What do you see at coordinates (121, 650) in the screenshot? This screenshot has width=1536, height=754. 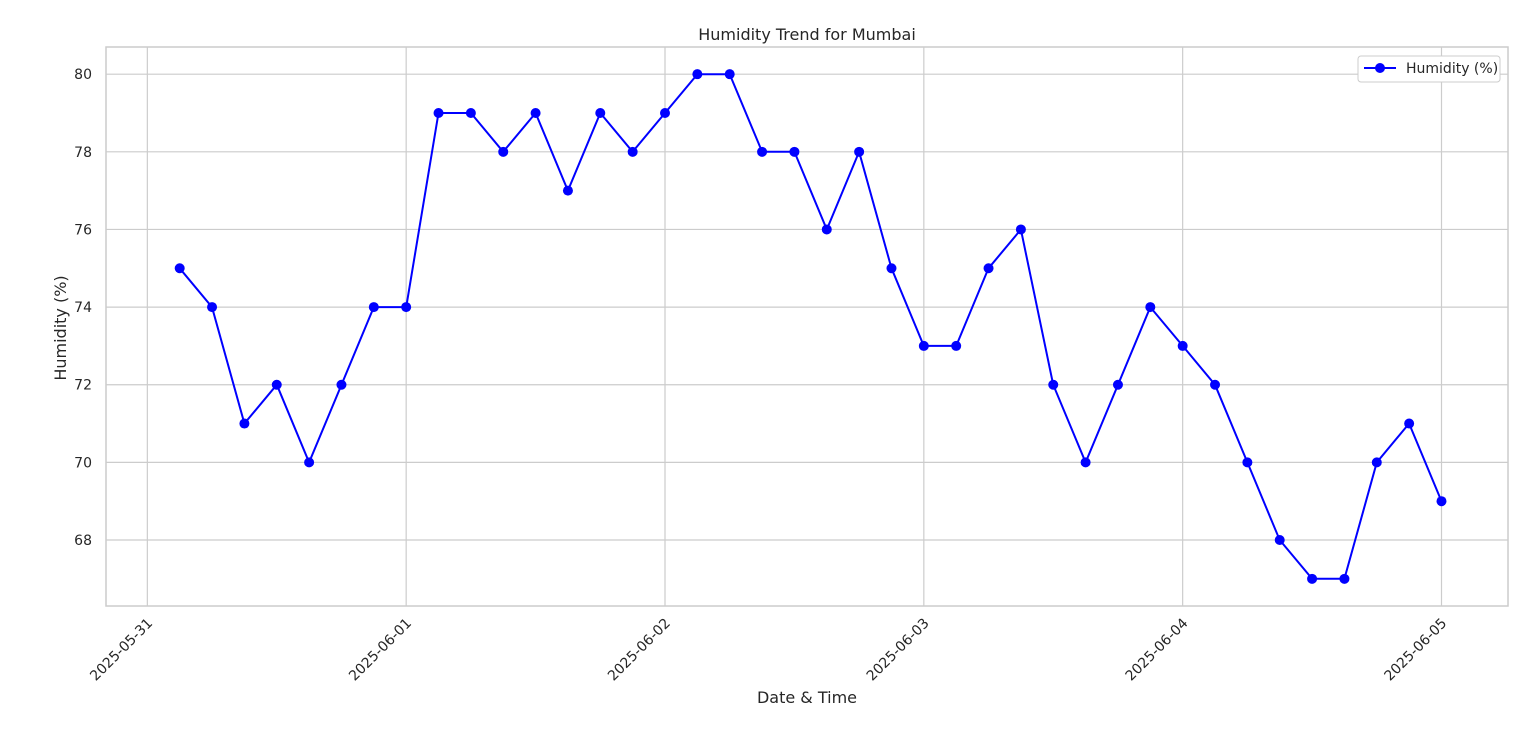 I see `x-tick-label: 2025-05-31` at bounding box center [121, 650].